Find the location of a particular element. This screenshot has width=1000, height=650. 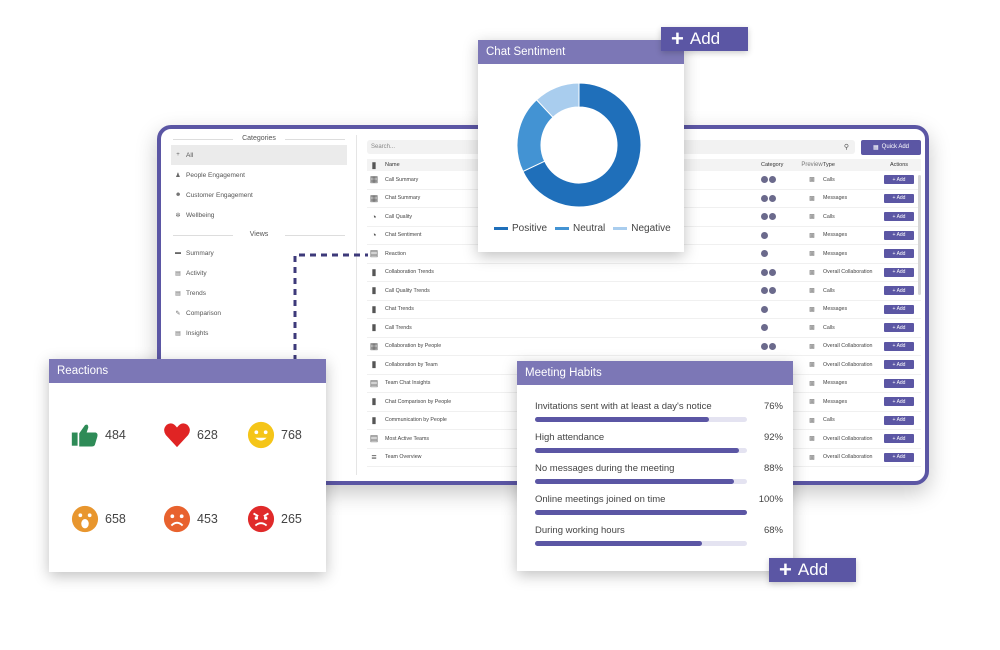

sidebar-item-trends: ▤ Trends is located at coordinates (259, 293).